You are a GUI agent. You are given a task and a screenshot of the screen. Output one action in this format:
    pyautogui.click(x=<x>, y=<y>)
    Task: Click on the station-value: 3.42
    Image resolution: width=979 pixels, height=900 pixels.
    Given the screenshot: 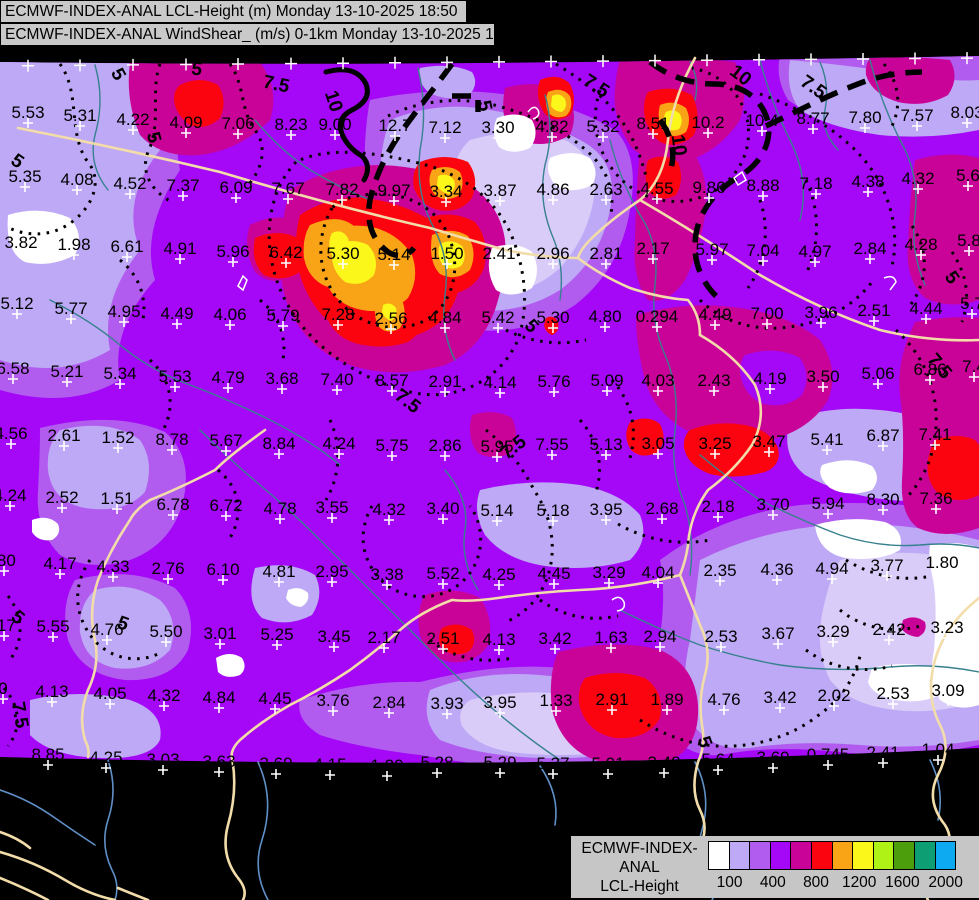 What is the action you would take?
    pyautogui.click(x=779, y=697)
    